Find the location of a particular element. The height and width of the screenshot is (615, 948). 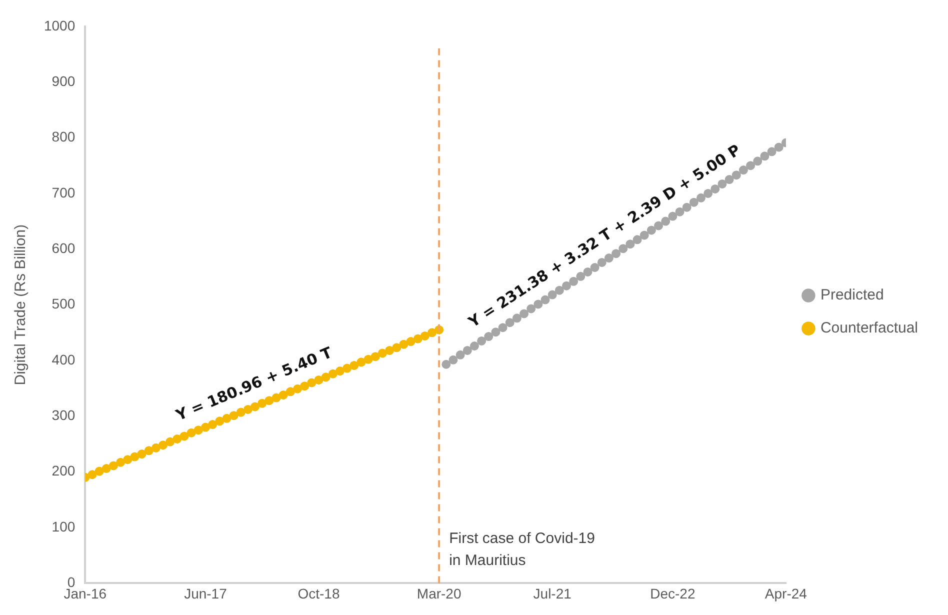

x-tick-label: Jun-17 is located at coordinates (206, 593).